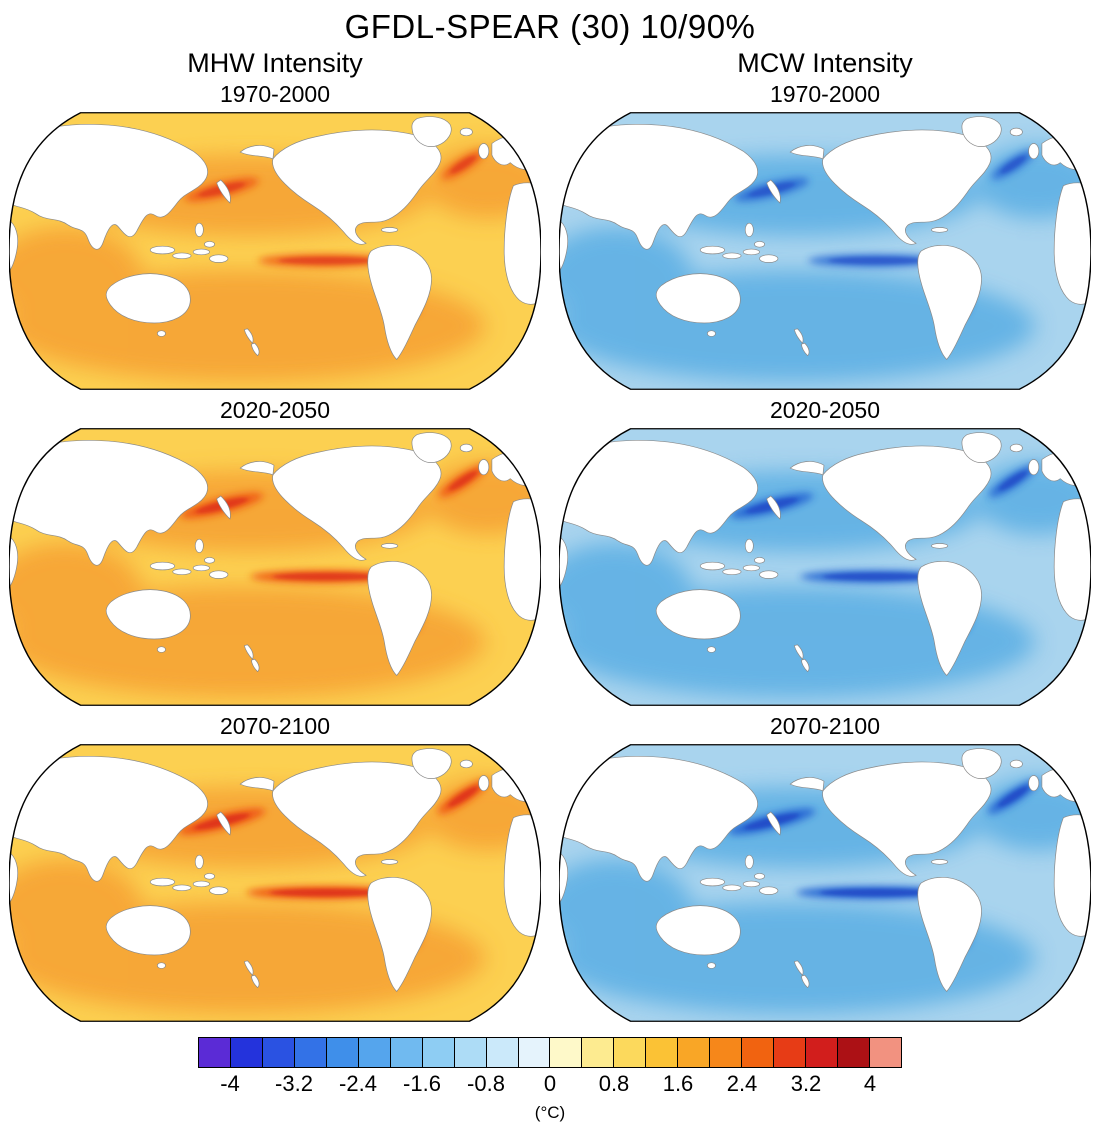 This screenshot has width=1100, height=1139. Describe the element at coordinates (422, 1083) in the screenshot. I see `colorbar-tick-label: -1.6` at that location.